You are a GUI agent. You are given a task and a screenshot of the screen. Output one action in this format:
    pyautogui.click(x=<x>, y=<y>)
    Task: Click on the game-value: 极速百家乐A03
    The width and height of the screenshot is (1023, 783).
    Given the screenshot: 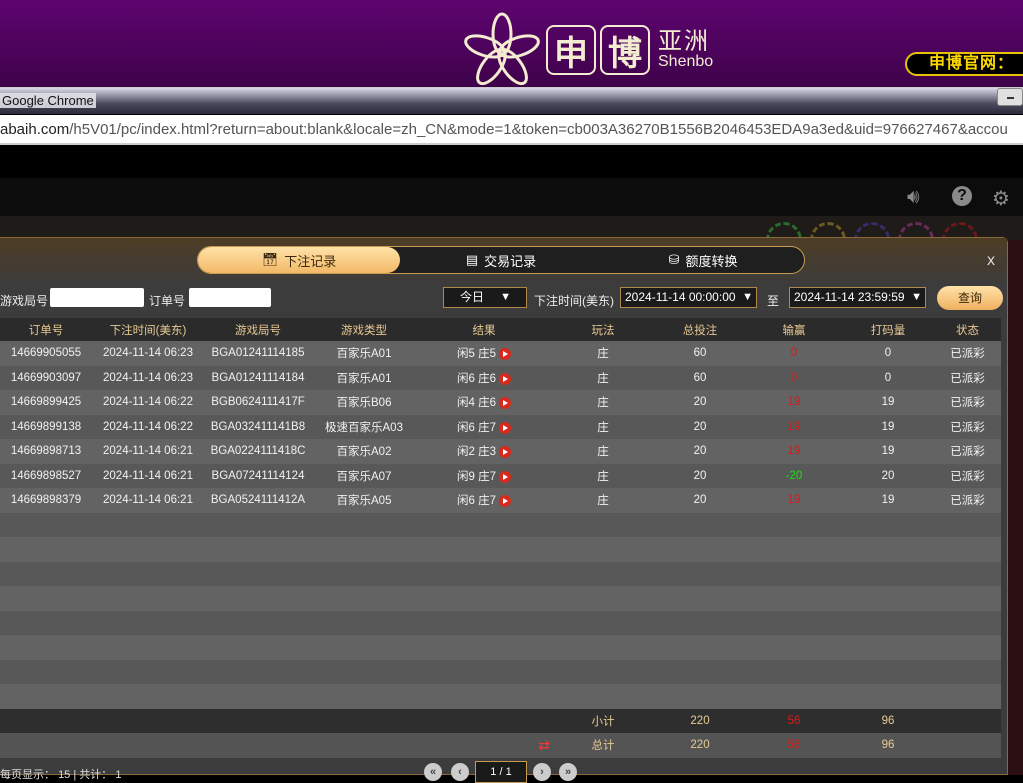 What is the action you would take?
    pyautogui.click(x=364, y=427)
    